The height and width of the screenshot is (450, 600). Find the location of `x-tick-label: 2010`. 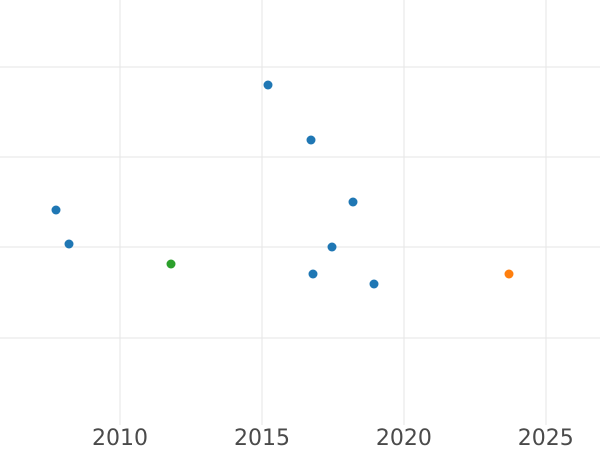

x-tick-label: 2010 is located at coordinates (120, 438).